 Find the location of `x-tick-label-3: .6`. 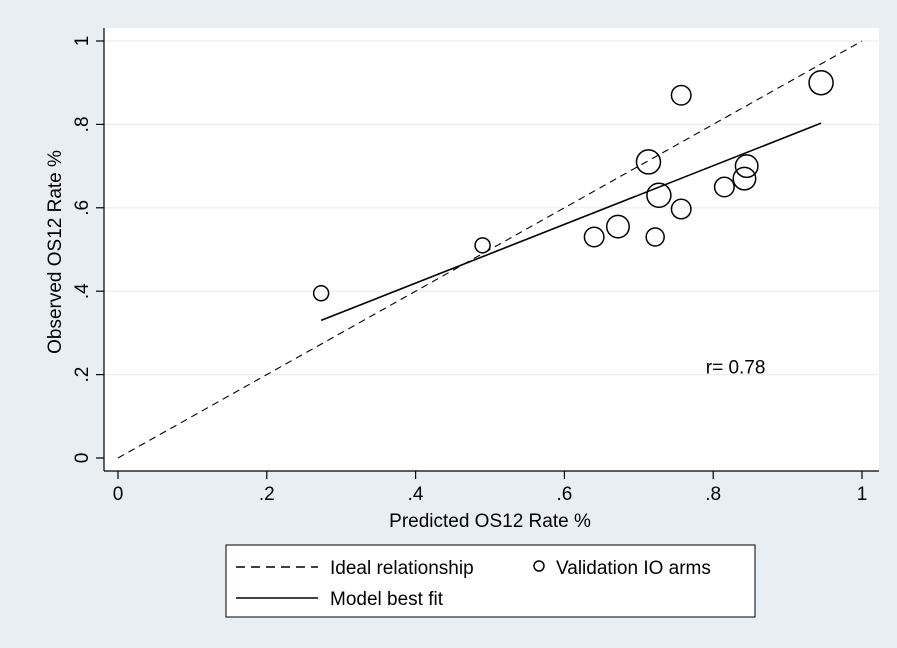

x-tick-label-3: .6 is located at coordinates (564, 494).